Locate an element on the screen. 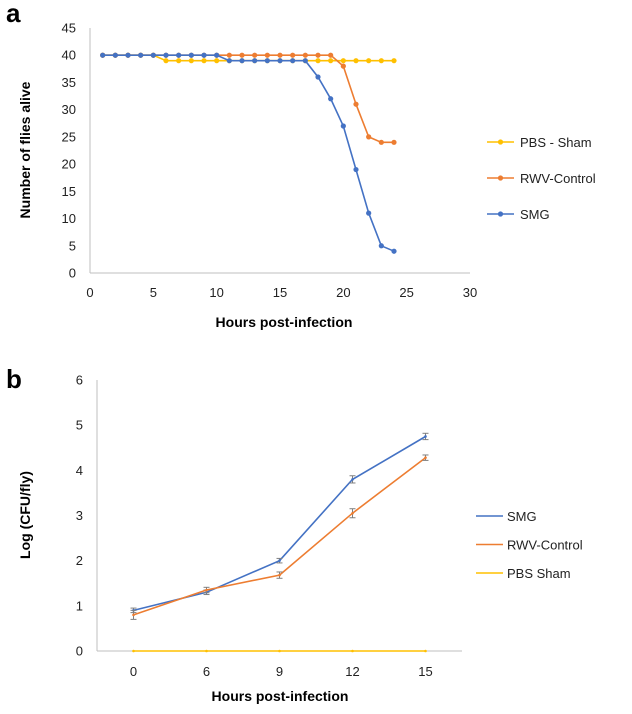 This screenshot has width=632, height=714. panel-b-series is located at coordinates (279, 542).